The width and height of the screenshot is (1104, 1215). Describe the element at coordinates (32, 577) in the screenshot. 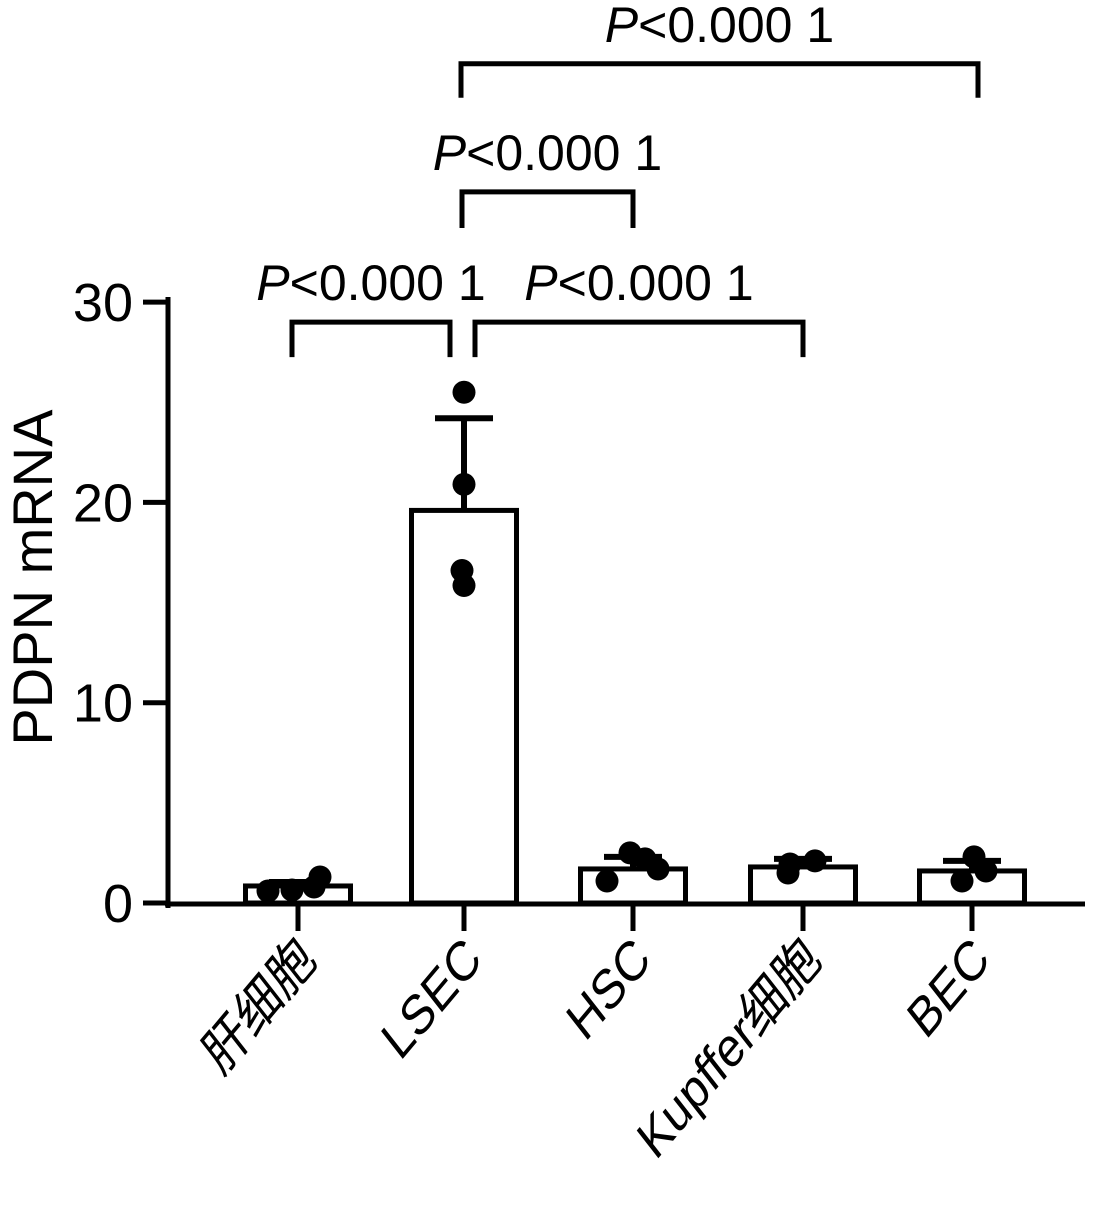

I see `y-axis-title: PDPN mRNA` at that location.